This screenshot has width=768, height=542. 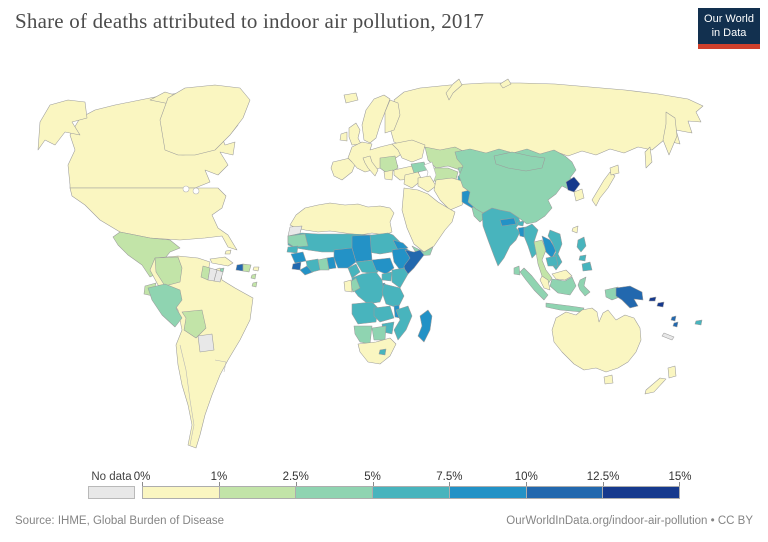 I want to click on country-australia, so click(x=596, y=340).